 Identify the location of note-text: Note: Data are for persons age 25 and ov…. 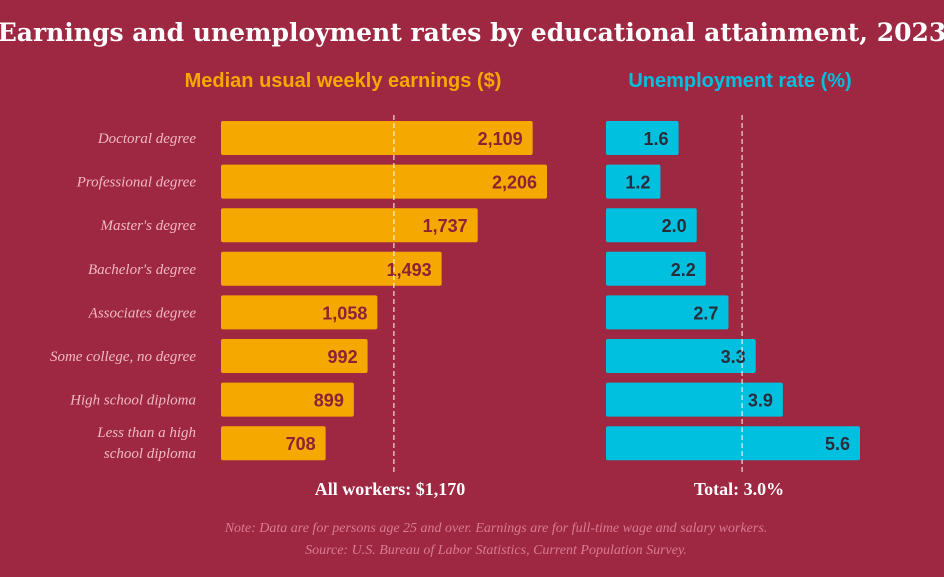
(496, 528).